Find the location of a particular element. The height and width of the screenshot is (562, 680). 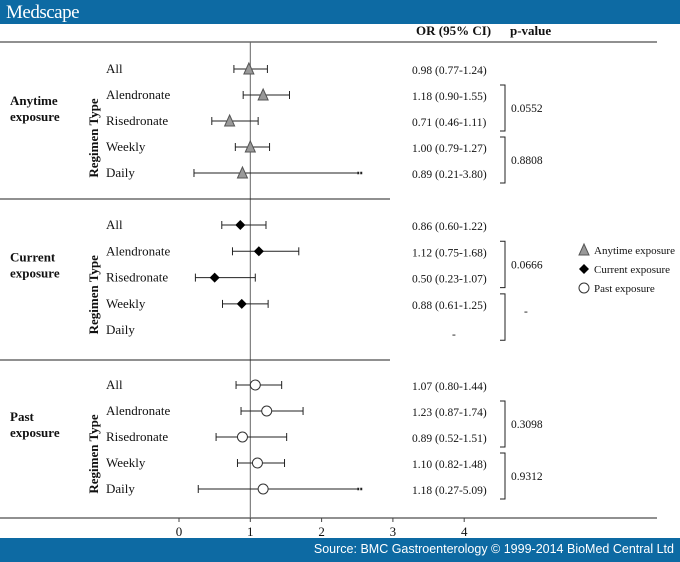

x-tick-label: 4 is located at coordinates (464, 531).